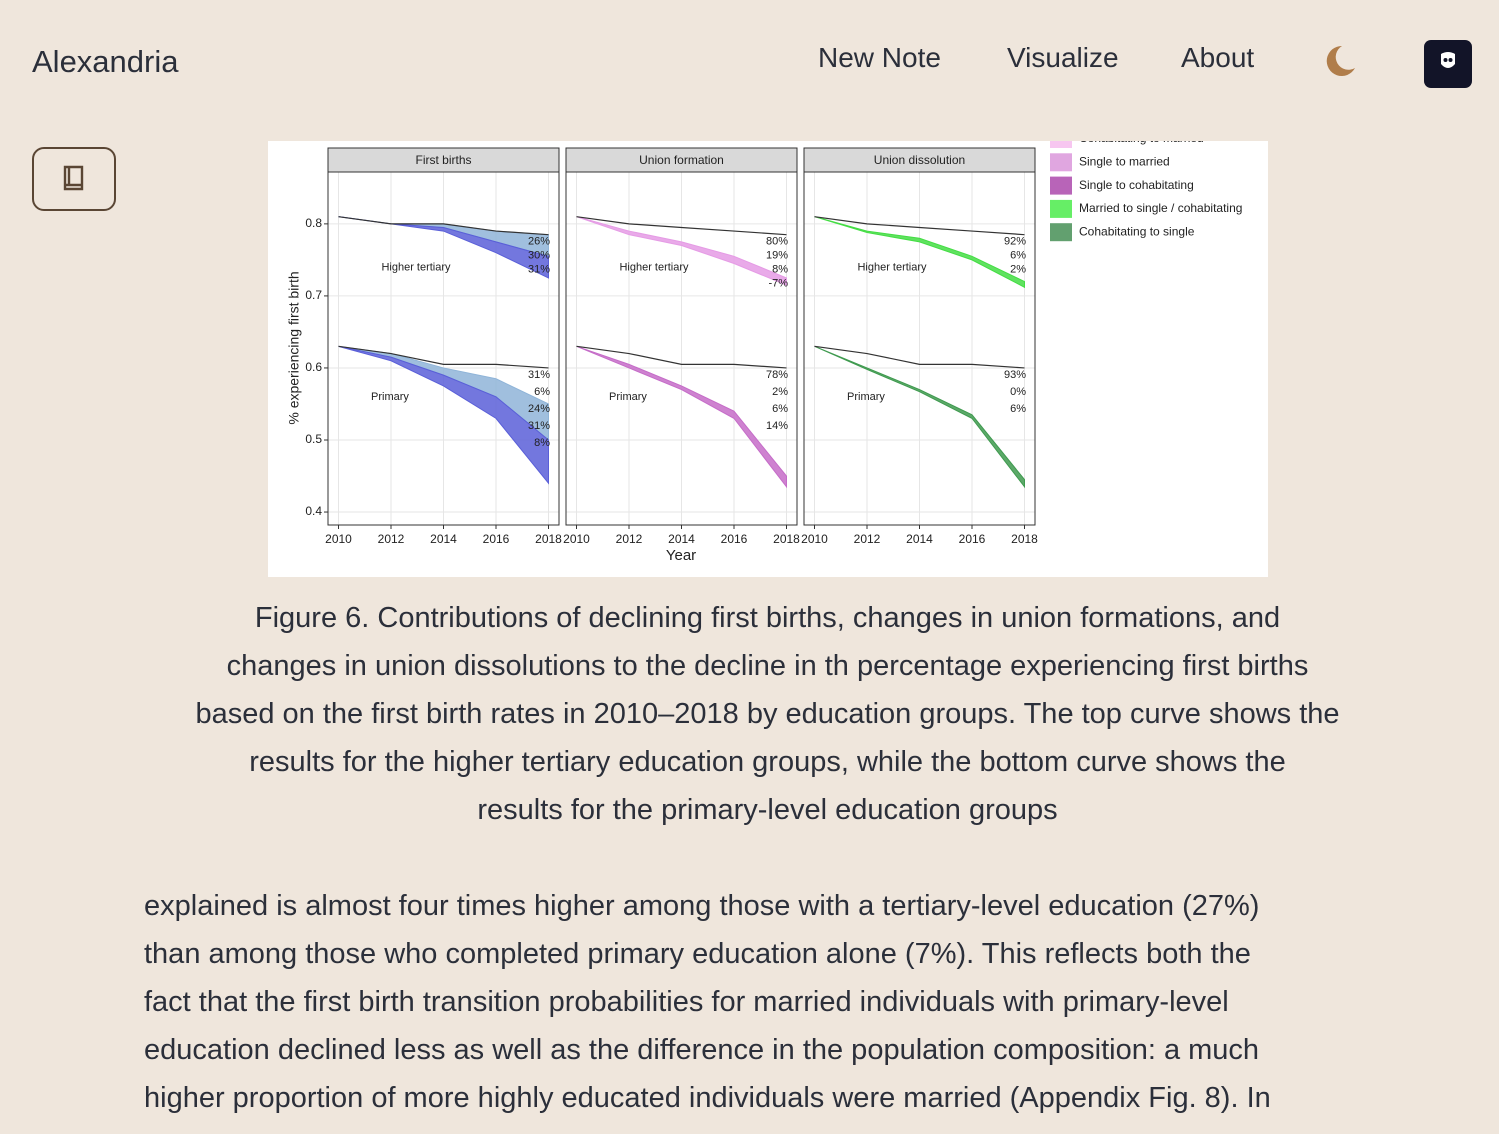 This screenshot has height=1134, width=1499. I want to click on legend-label: Single to cohabitating, so click(1136, 185).